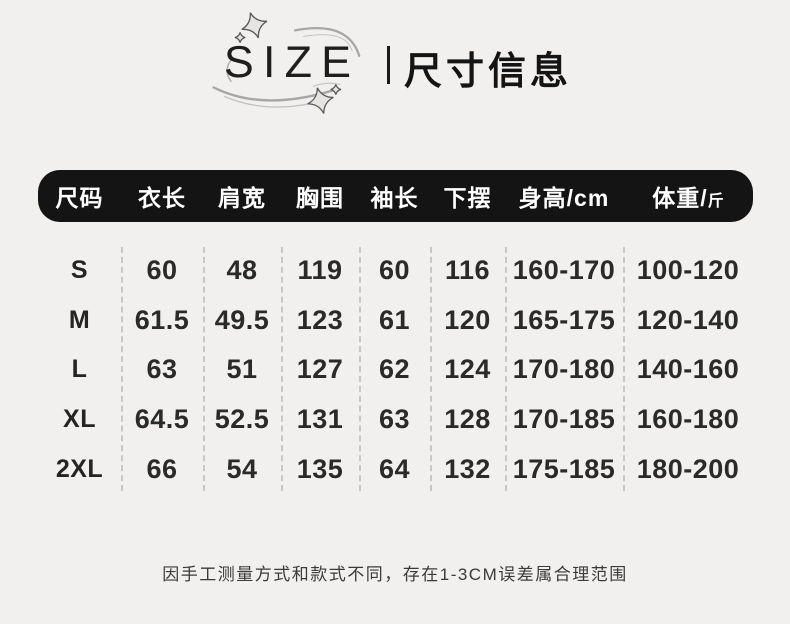  What do you see at coordinates (564, 419) in the screenshot?
I see `table-cell: 170-185` at bounding box center [564, 419].